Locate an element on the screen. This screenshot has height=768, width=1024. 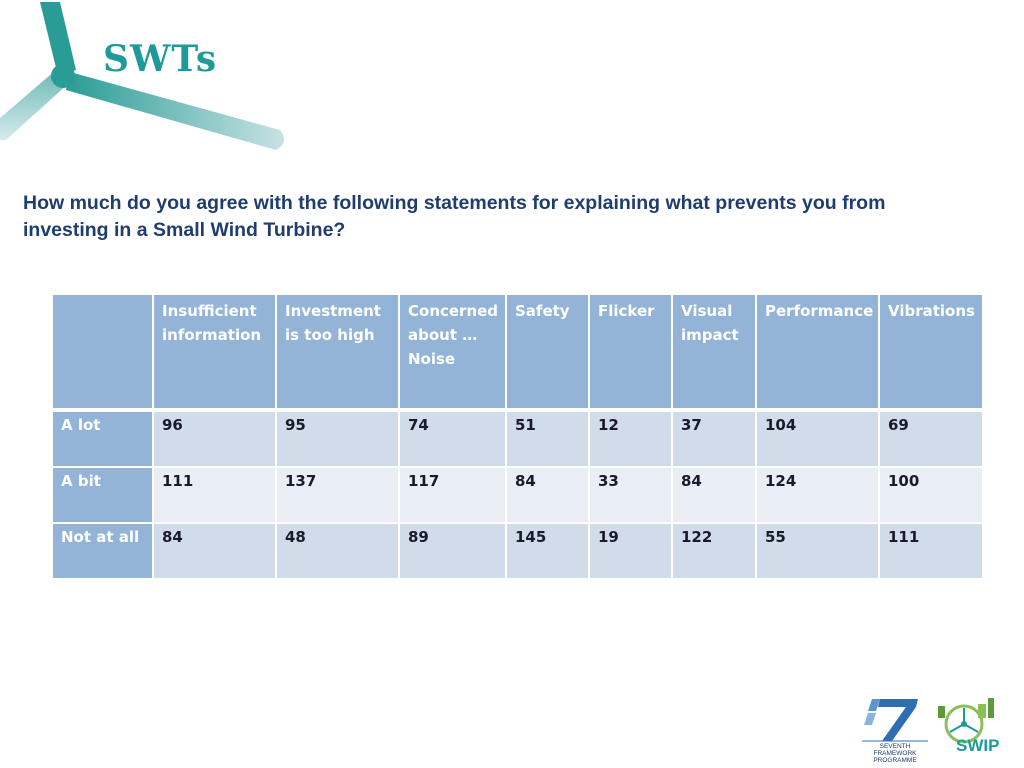
table-cell: 137 is located at coordinates (338, 496).